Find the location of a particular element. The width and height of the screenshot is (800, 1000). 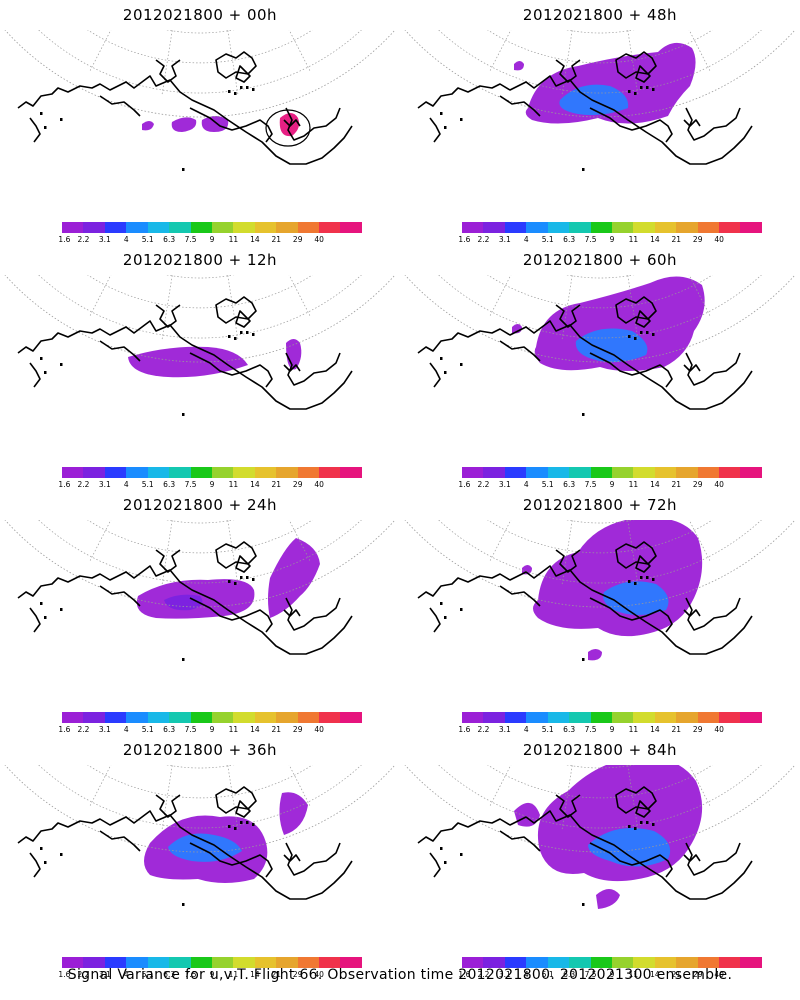

panel-title: 2012021800 + 36h is located at coordinates (200, 750).